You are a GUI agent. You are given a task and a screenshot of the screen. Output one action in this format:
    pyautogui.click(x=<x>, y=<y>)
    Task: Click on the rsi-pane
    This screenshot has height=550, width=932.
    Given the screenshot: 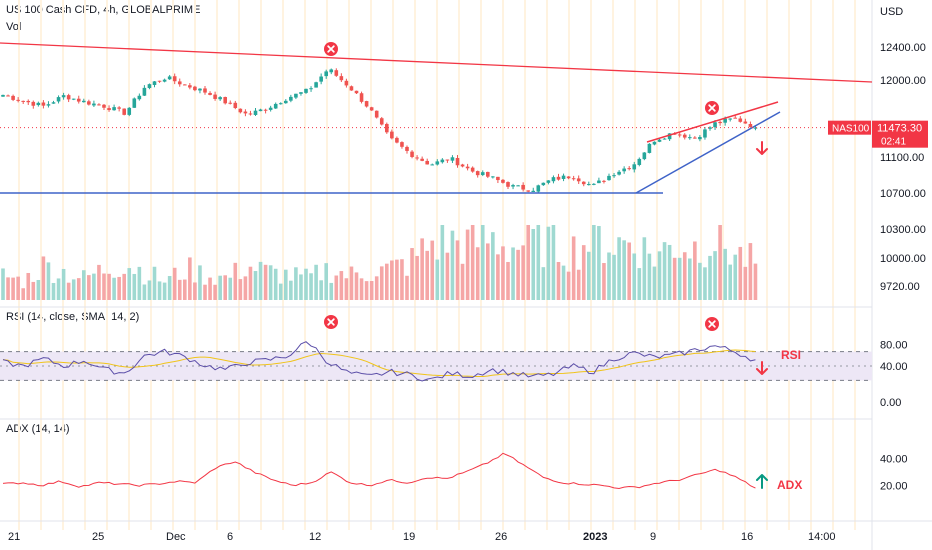 What is the action you would take?
    pyautogui.click(x=436, y=361)
    